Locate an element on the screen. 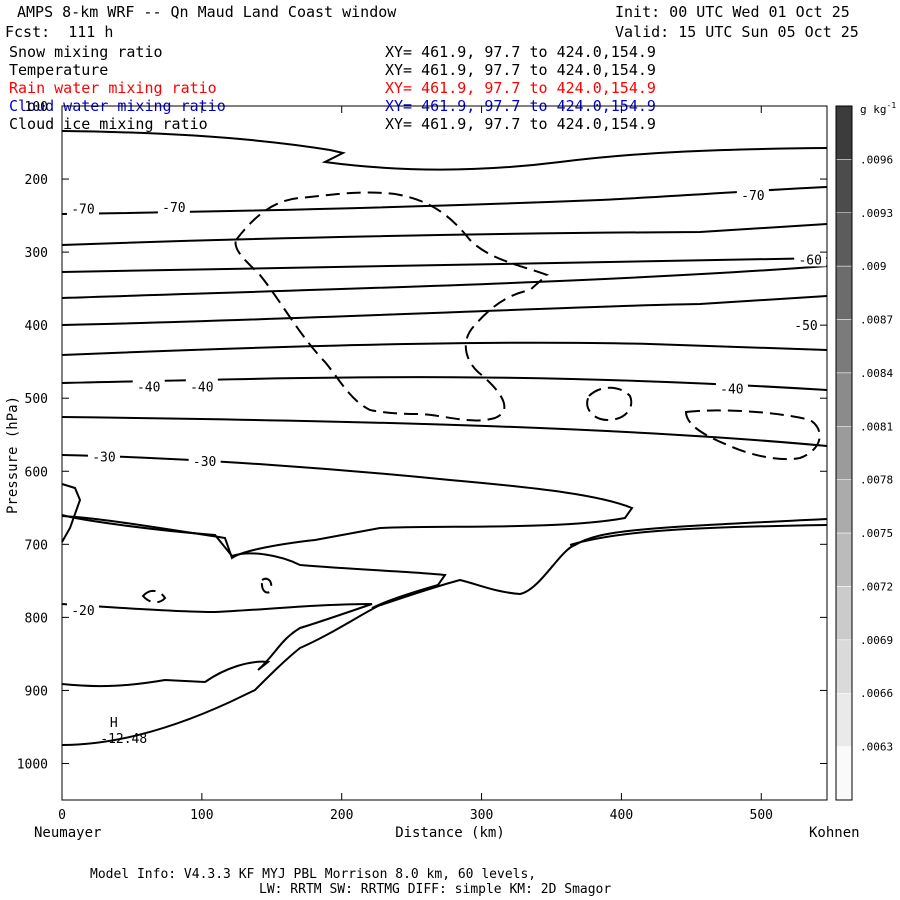  colorbar-label-3: .0087 is located at coordinates (876, 320).